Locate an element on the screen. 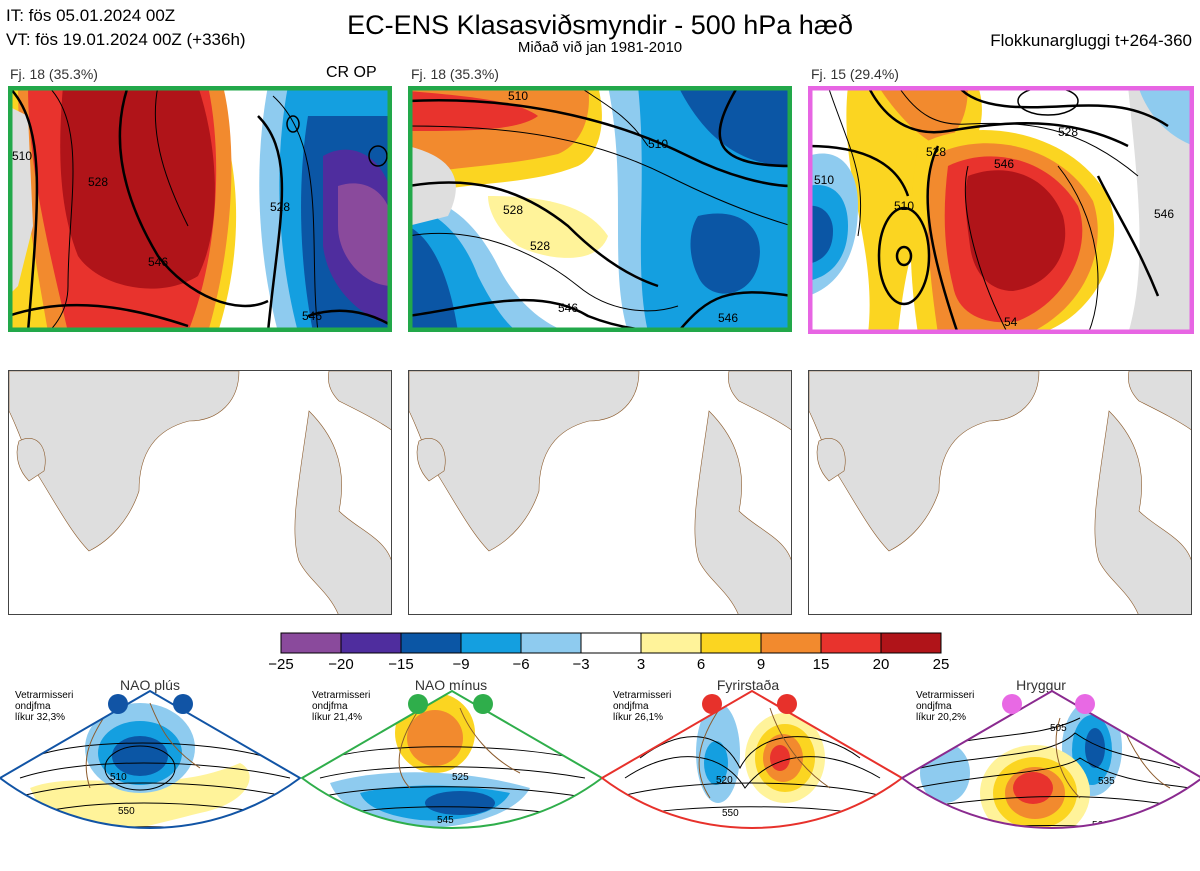 The height and width of the screenshot is (871, 1200). colorbar is located at coordinates (611, 645).